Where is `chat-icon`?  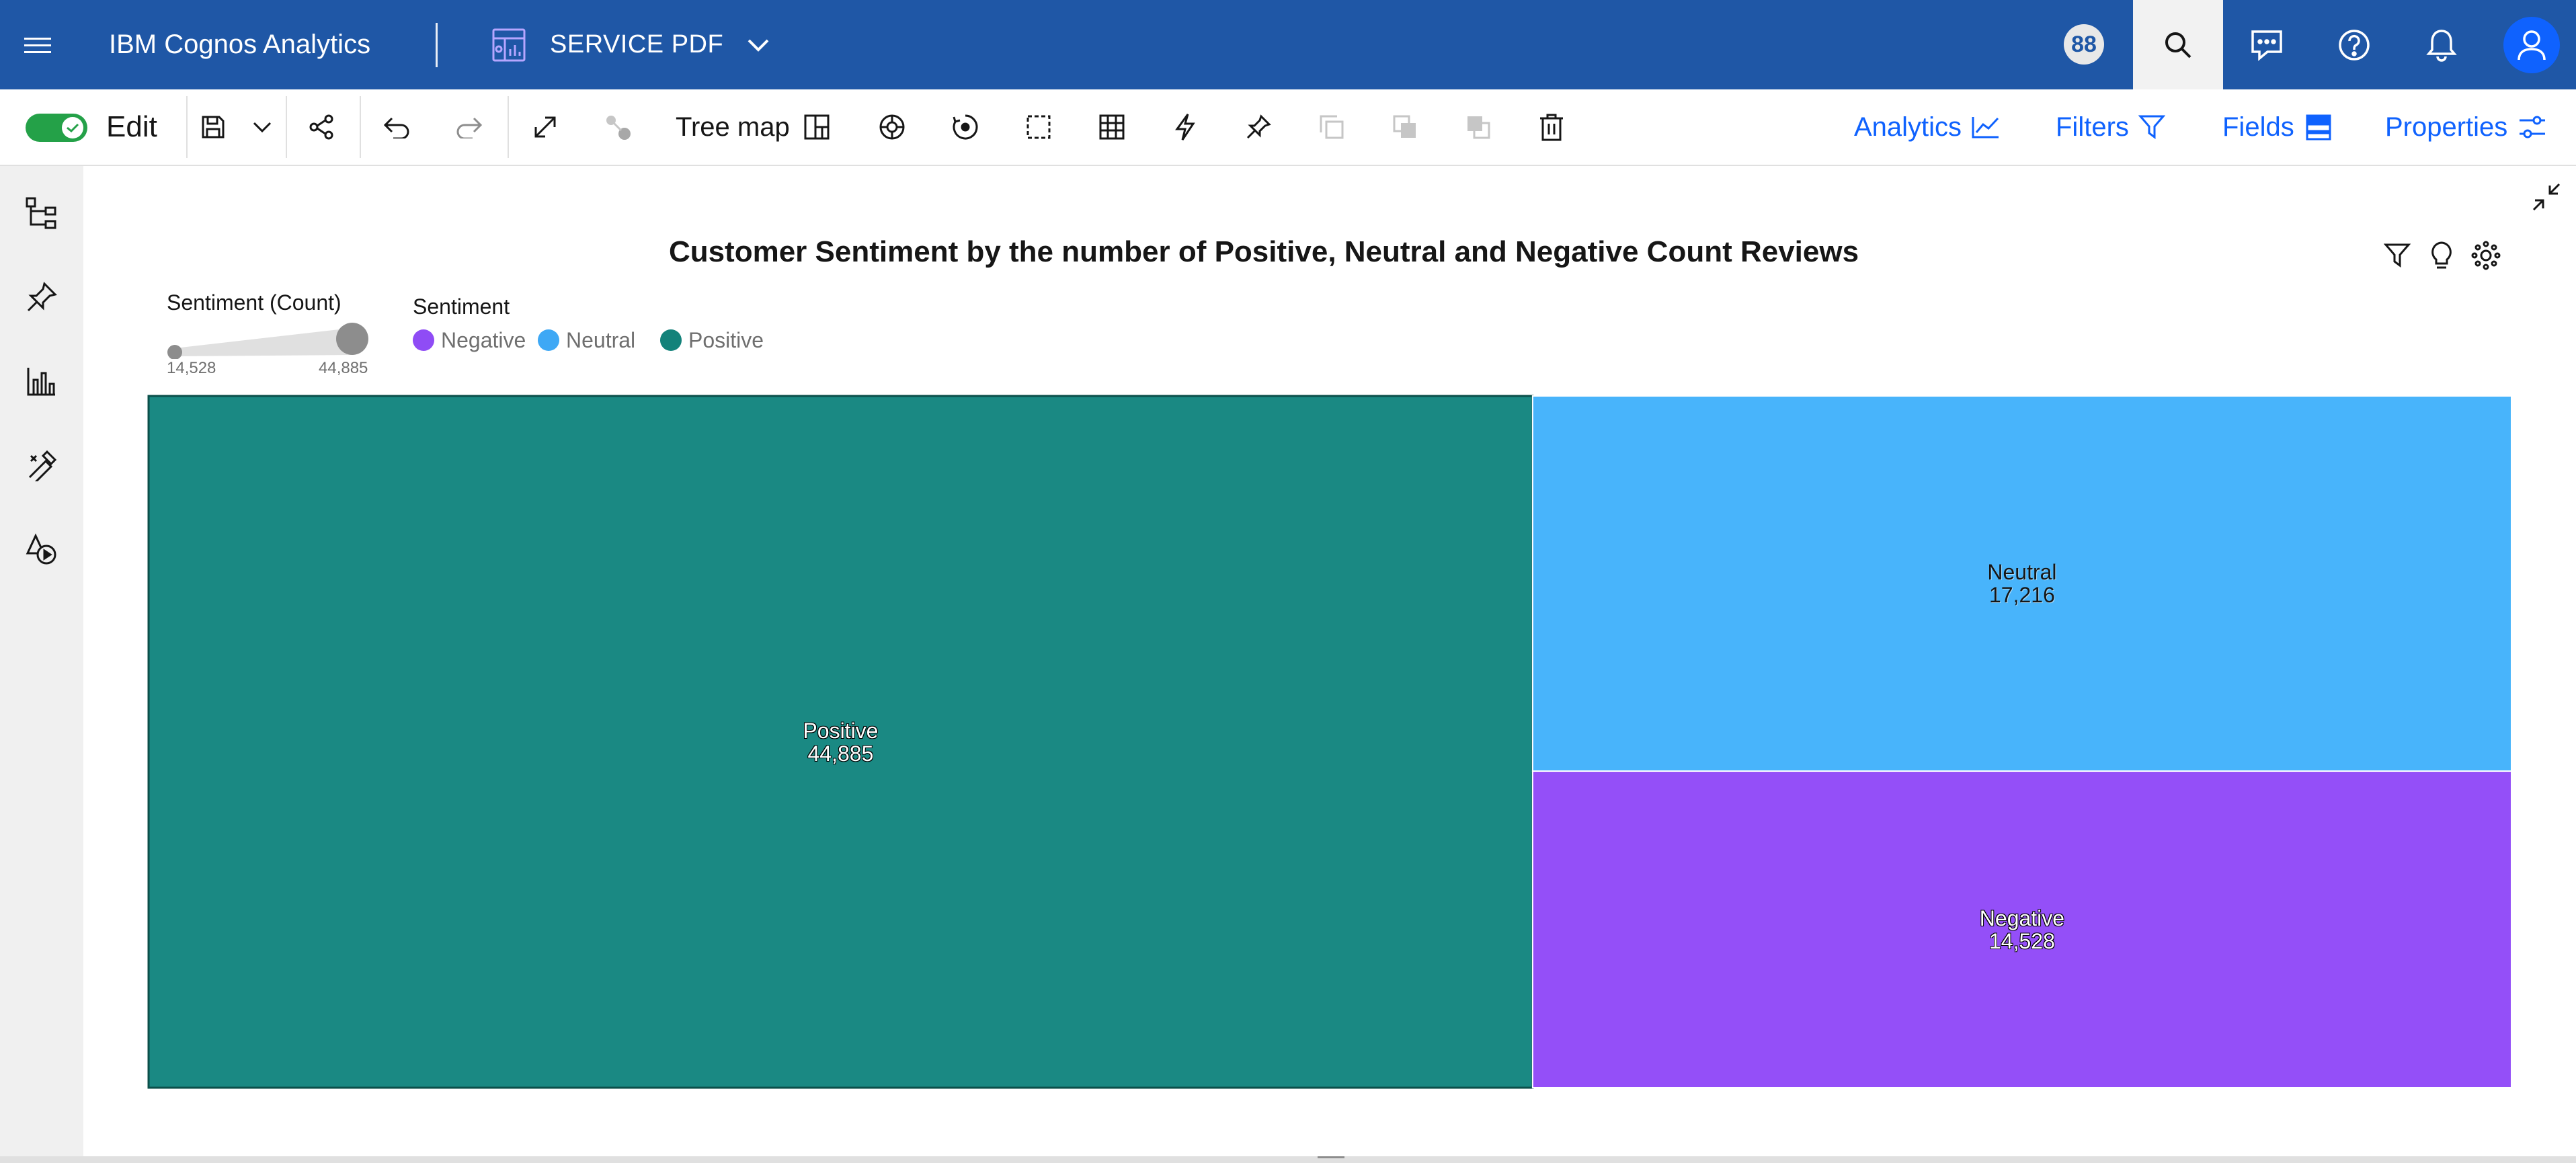 chat-icon is located at coordinates (2266, 44).